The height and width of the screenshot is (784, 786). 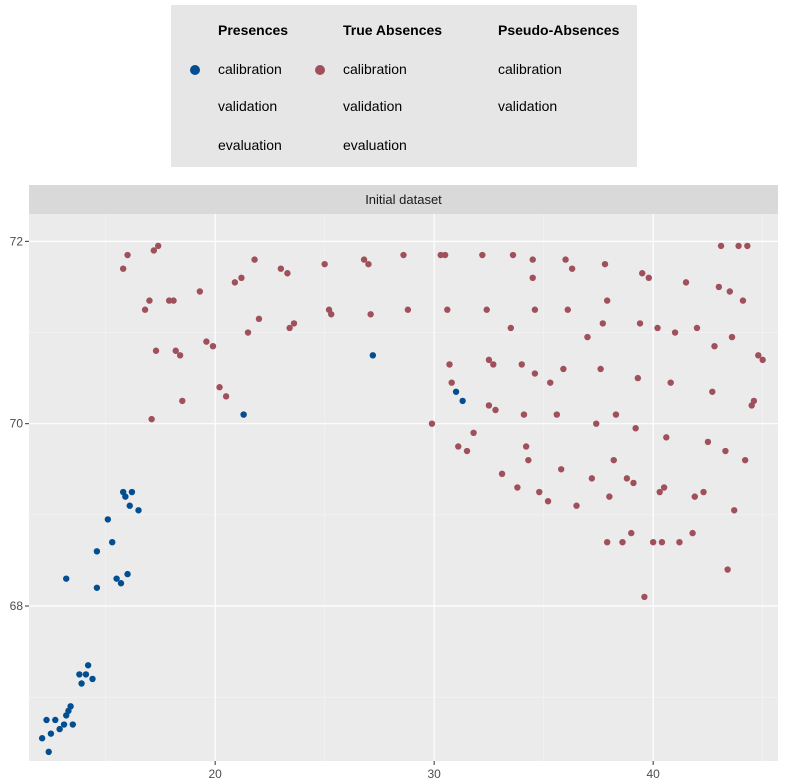 What do you see at coordinates (17, 424) in the screenshot?
I see `y-tick-label: 70` at bounding box center [17, 424].